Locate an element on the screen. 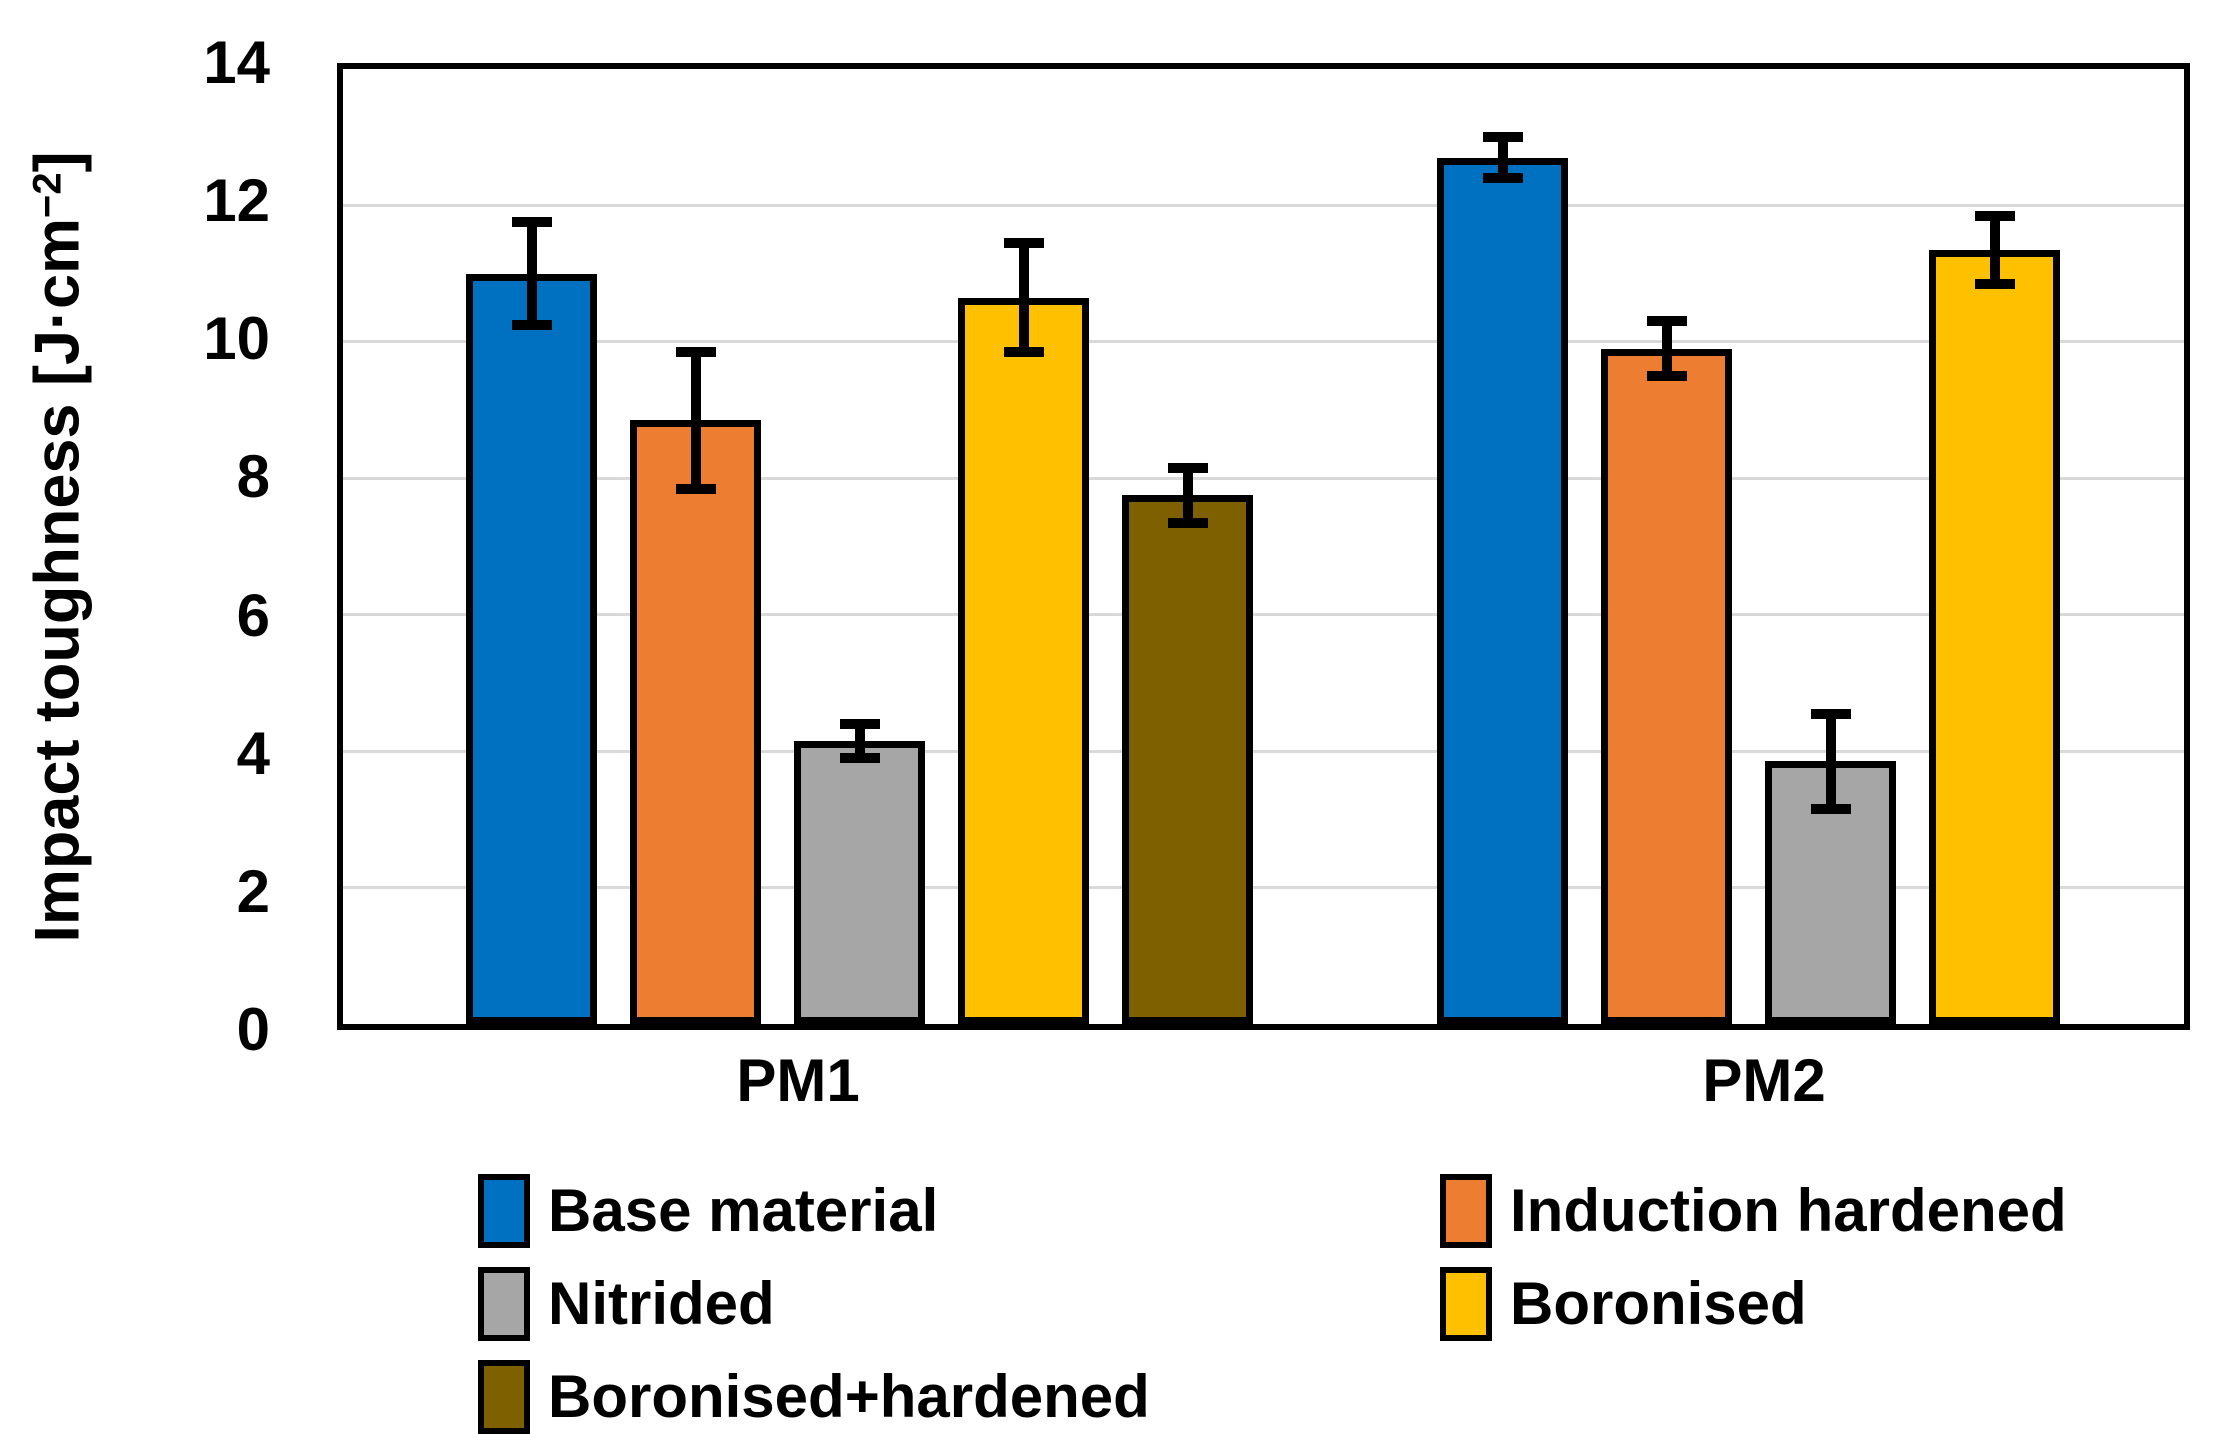  legend-label-base-material: Base material is located at coordinates (743, 1210).